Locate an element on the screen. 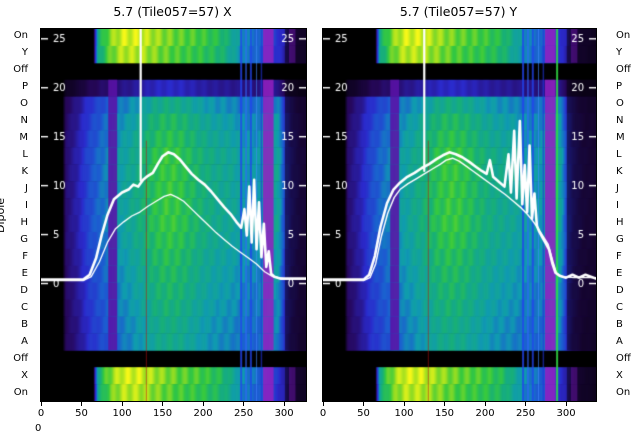 The height and width of the screenshot is (440, 640). panel-y-title: 5.7 (Tile057=57) Y is located at coordinates (458, 11).